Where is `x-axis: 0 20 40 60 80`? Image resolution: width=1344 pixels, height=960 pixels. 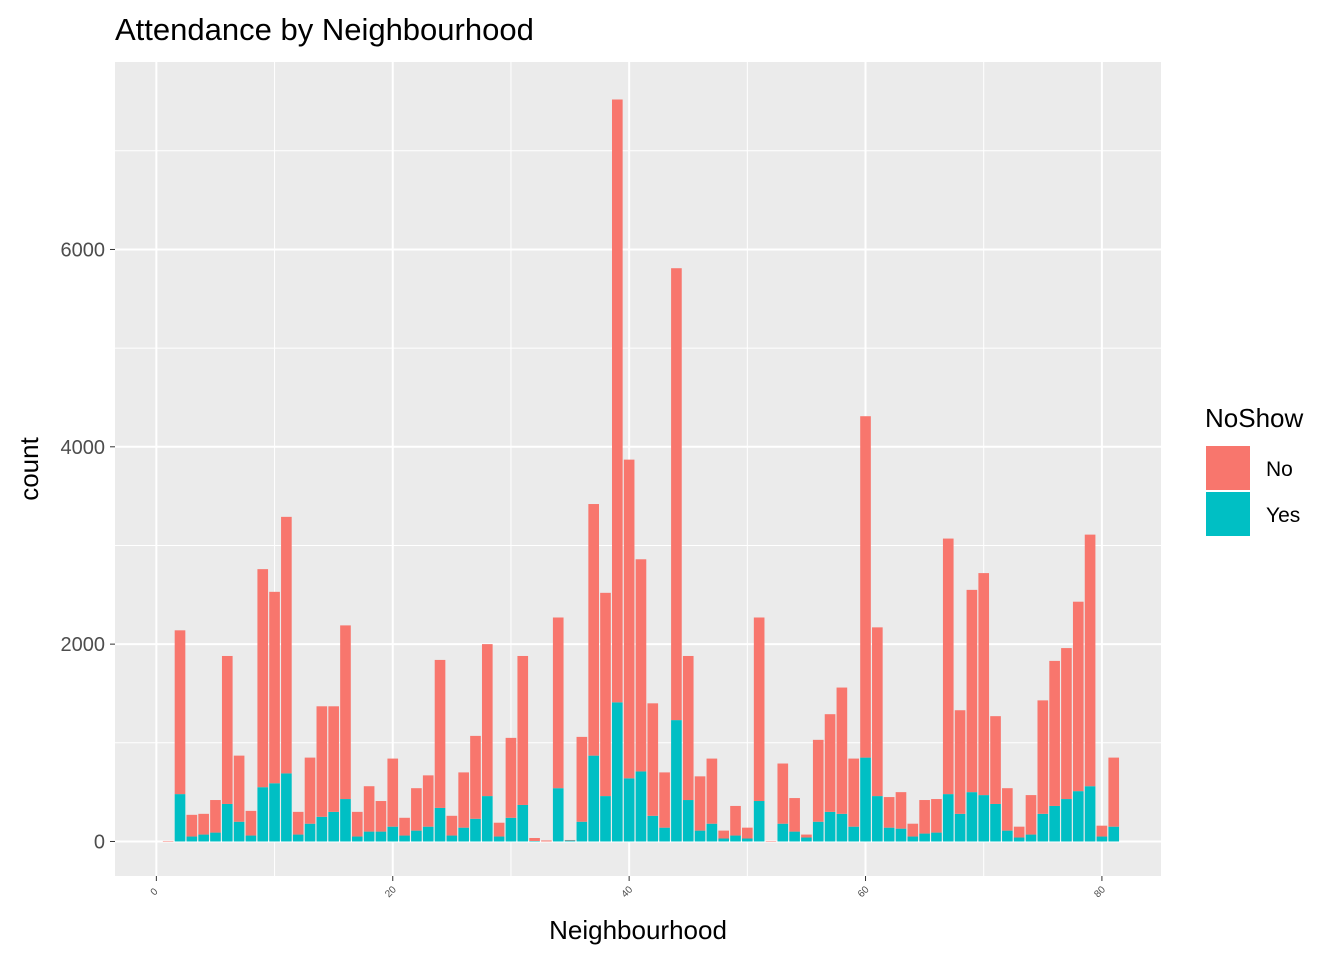 x-axis: 0 20 40 60 80 is located at coordinates (628, 888).